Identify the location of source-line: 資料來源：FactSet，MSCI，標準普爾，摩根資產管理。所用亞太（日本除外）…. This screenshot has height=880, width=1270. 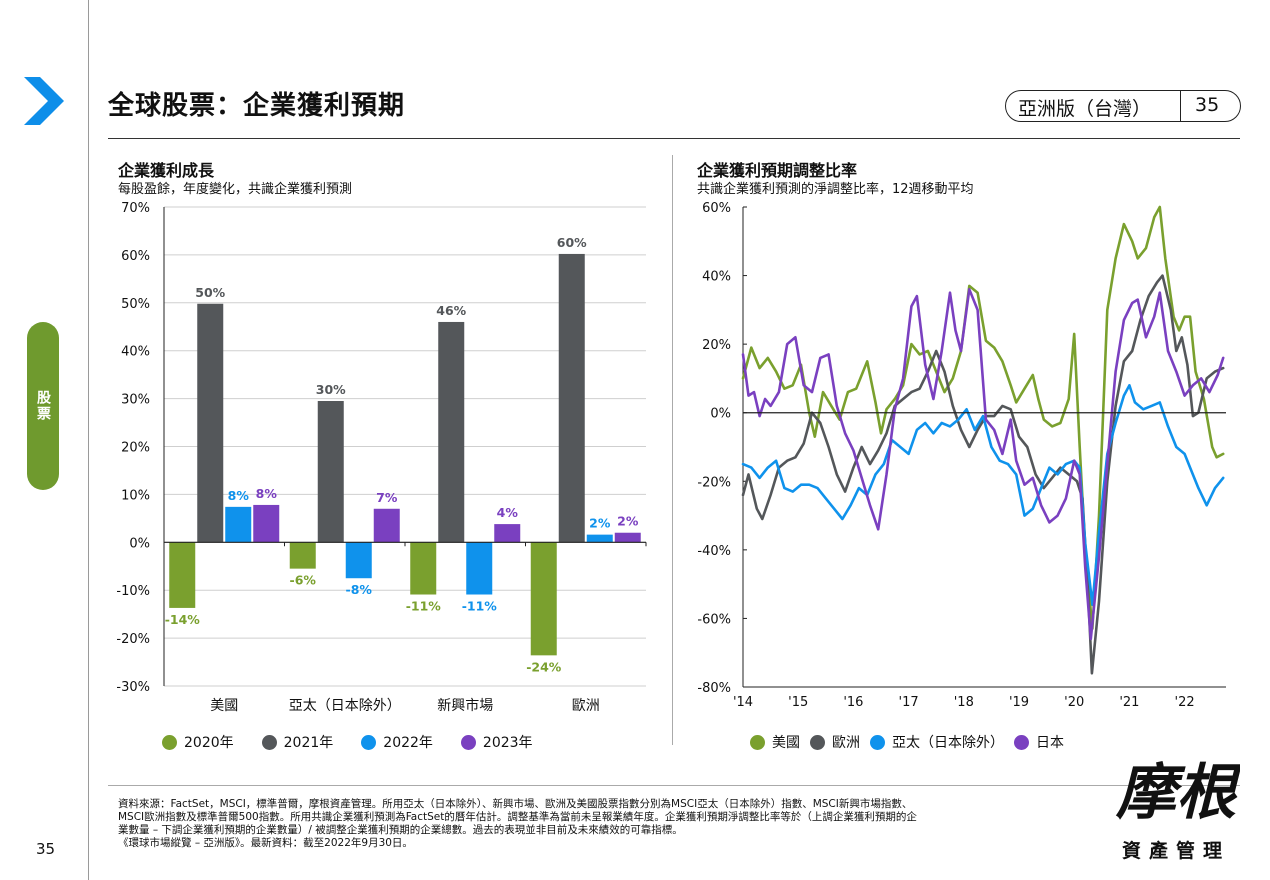
(515, 804).